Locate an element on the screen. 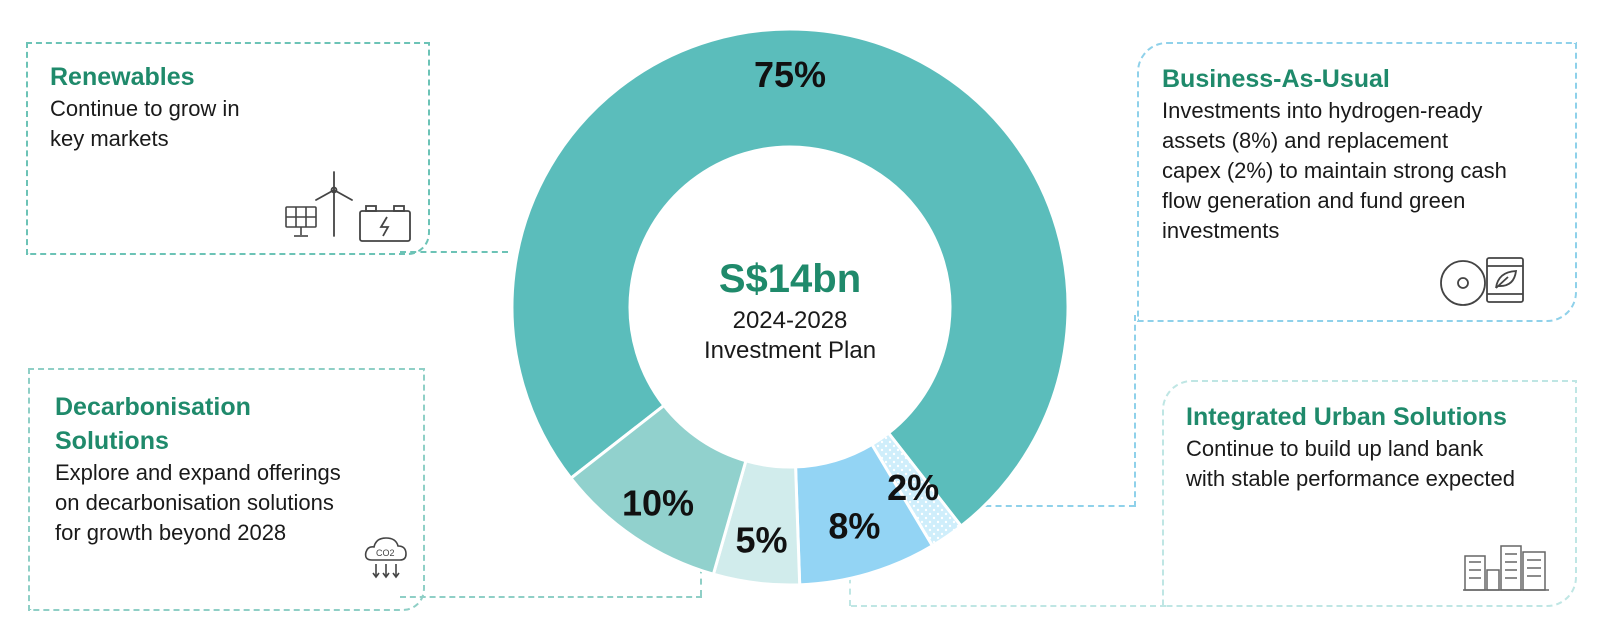 The width and height of the screenshot is (1600, 642). co2-cloud-icon: CO2 is located at coordinates (385, 558).